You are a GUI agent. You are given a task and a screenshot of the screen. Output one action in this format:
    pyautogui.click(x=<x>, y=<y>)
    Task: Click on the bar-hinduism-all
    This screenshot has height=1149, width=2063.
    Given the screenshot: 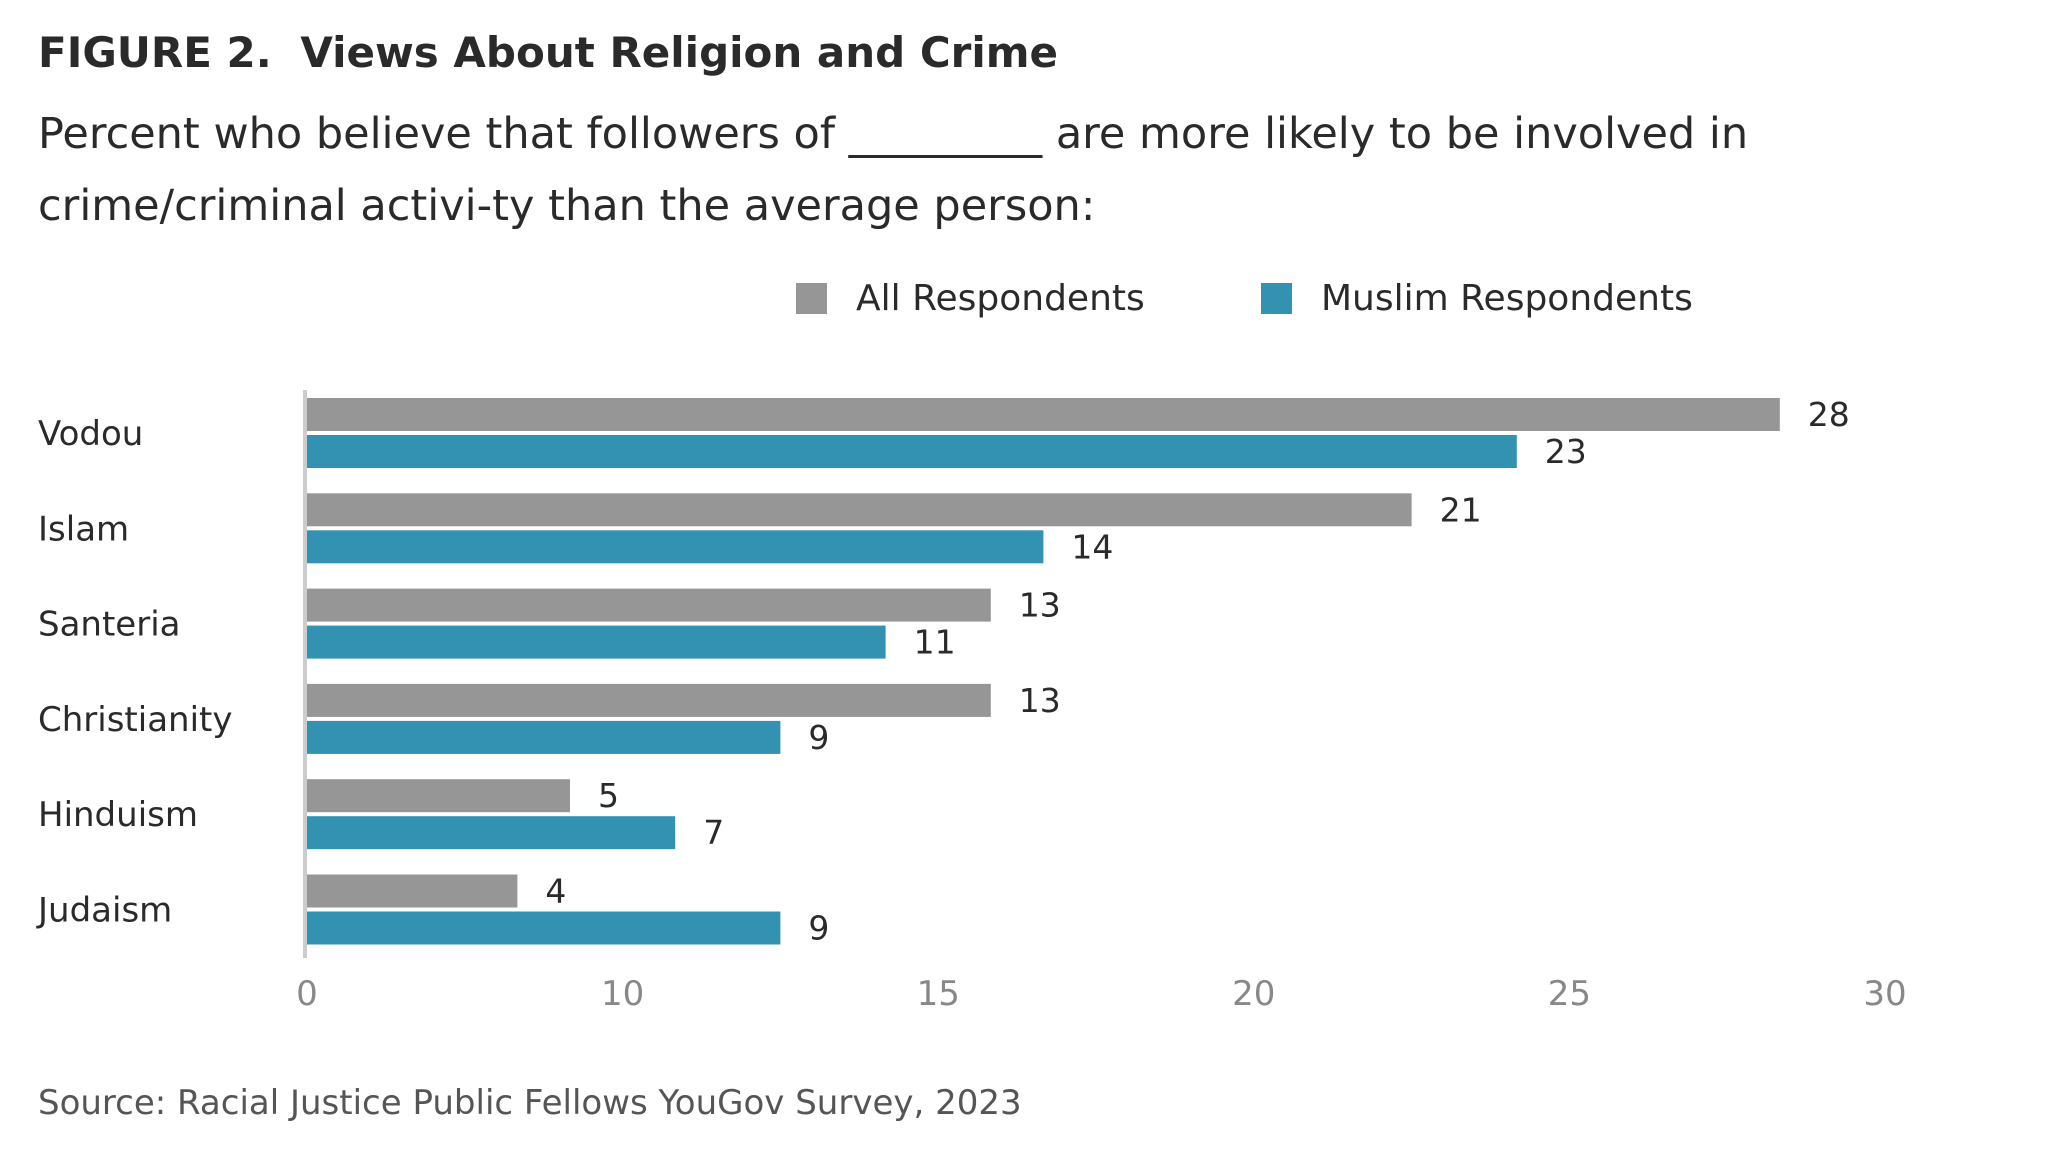 What is the action you would take?
    pyautogui.click(x=438, y=796)
    